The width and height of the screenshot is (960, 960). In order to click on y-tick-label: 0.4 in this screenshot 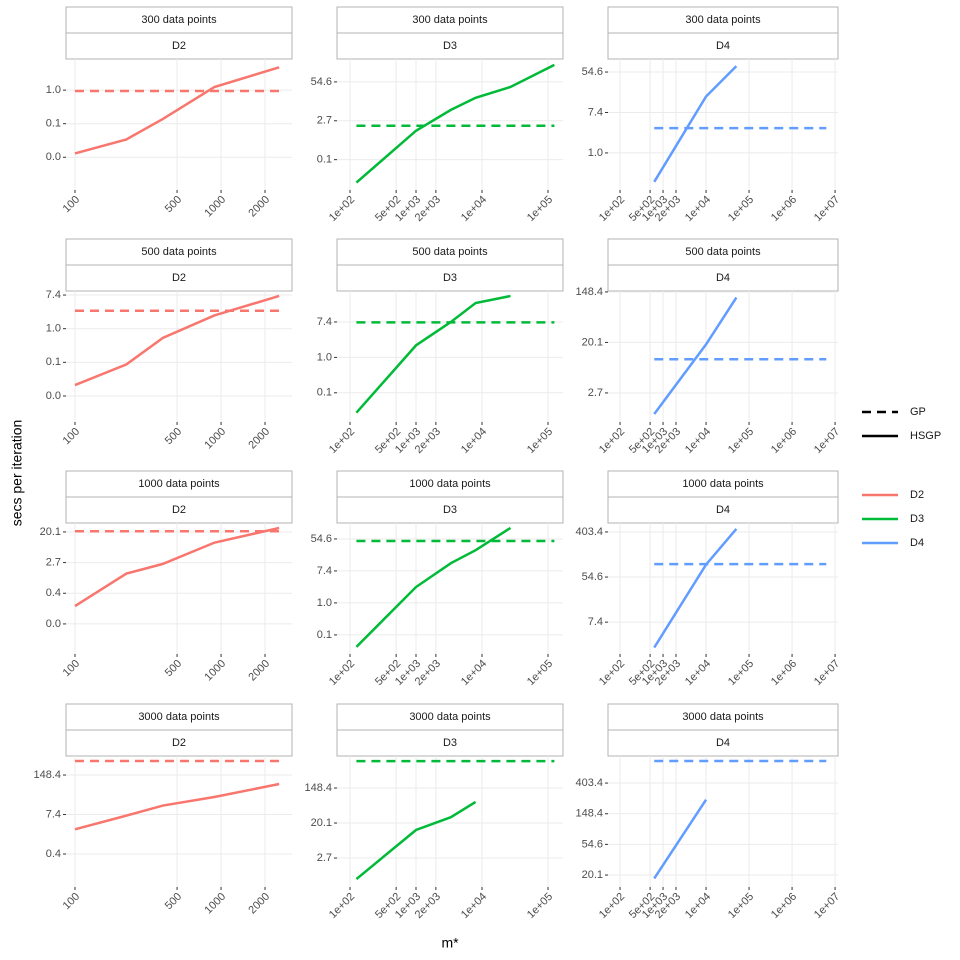, I will do `click(53, 593)`.